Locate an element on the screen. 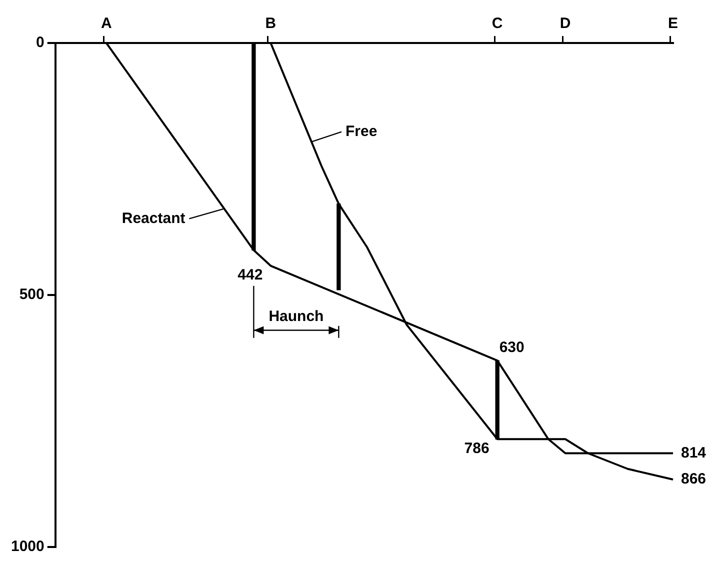 Image resolution: width=721 pixels, height=567 pixels. annotation: 630 is located at coordinates (511, 347).